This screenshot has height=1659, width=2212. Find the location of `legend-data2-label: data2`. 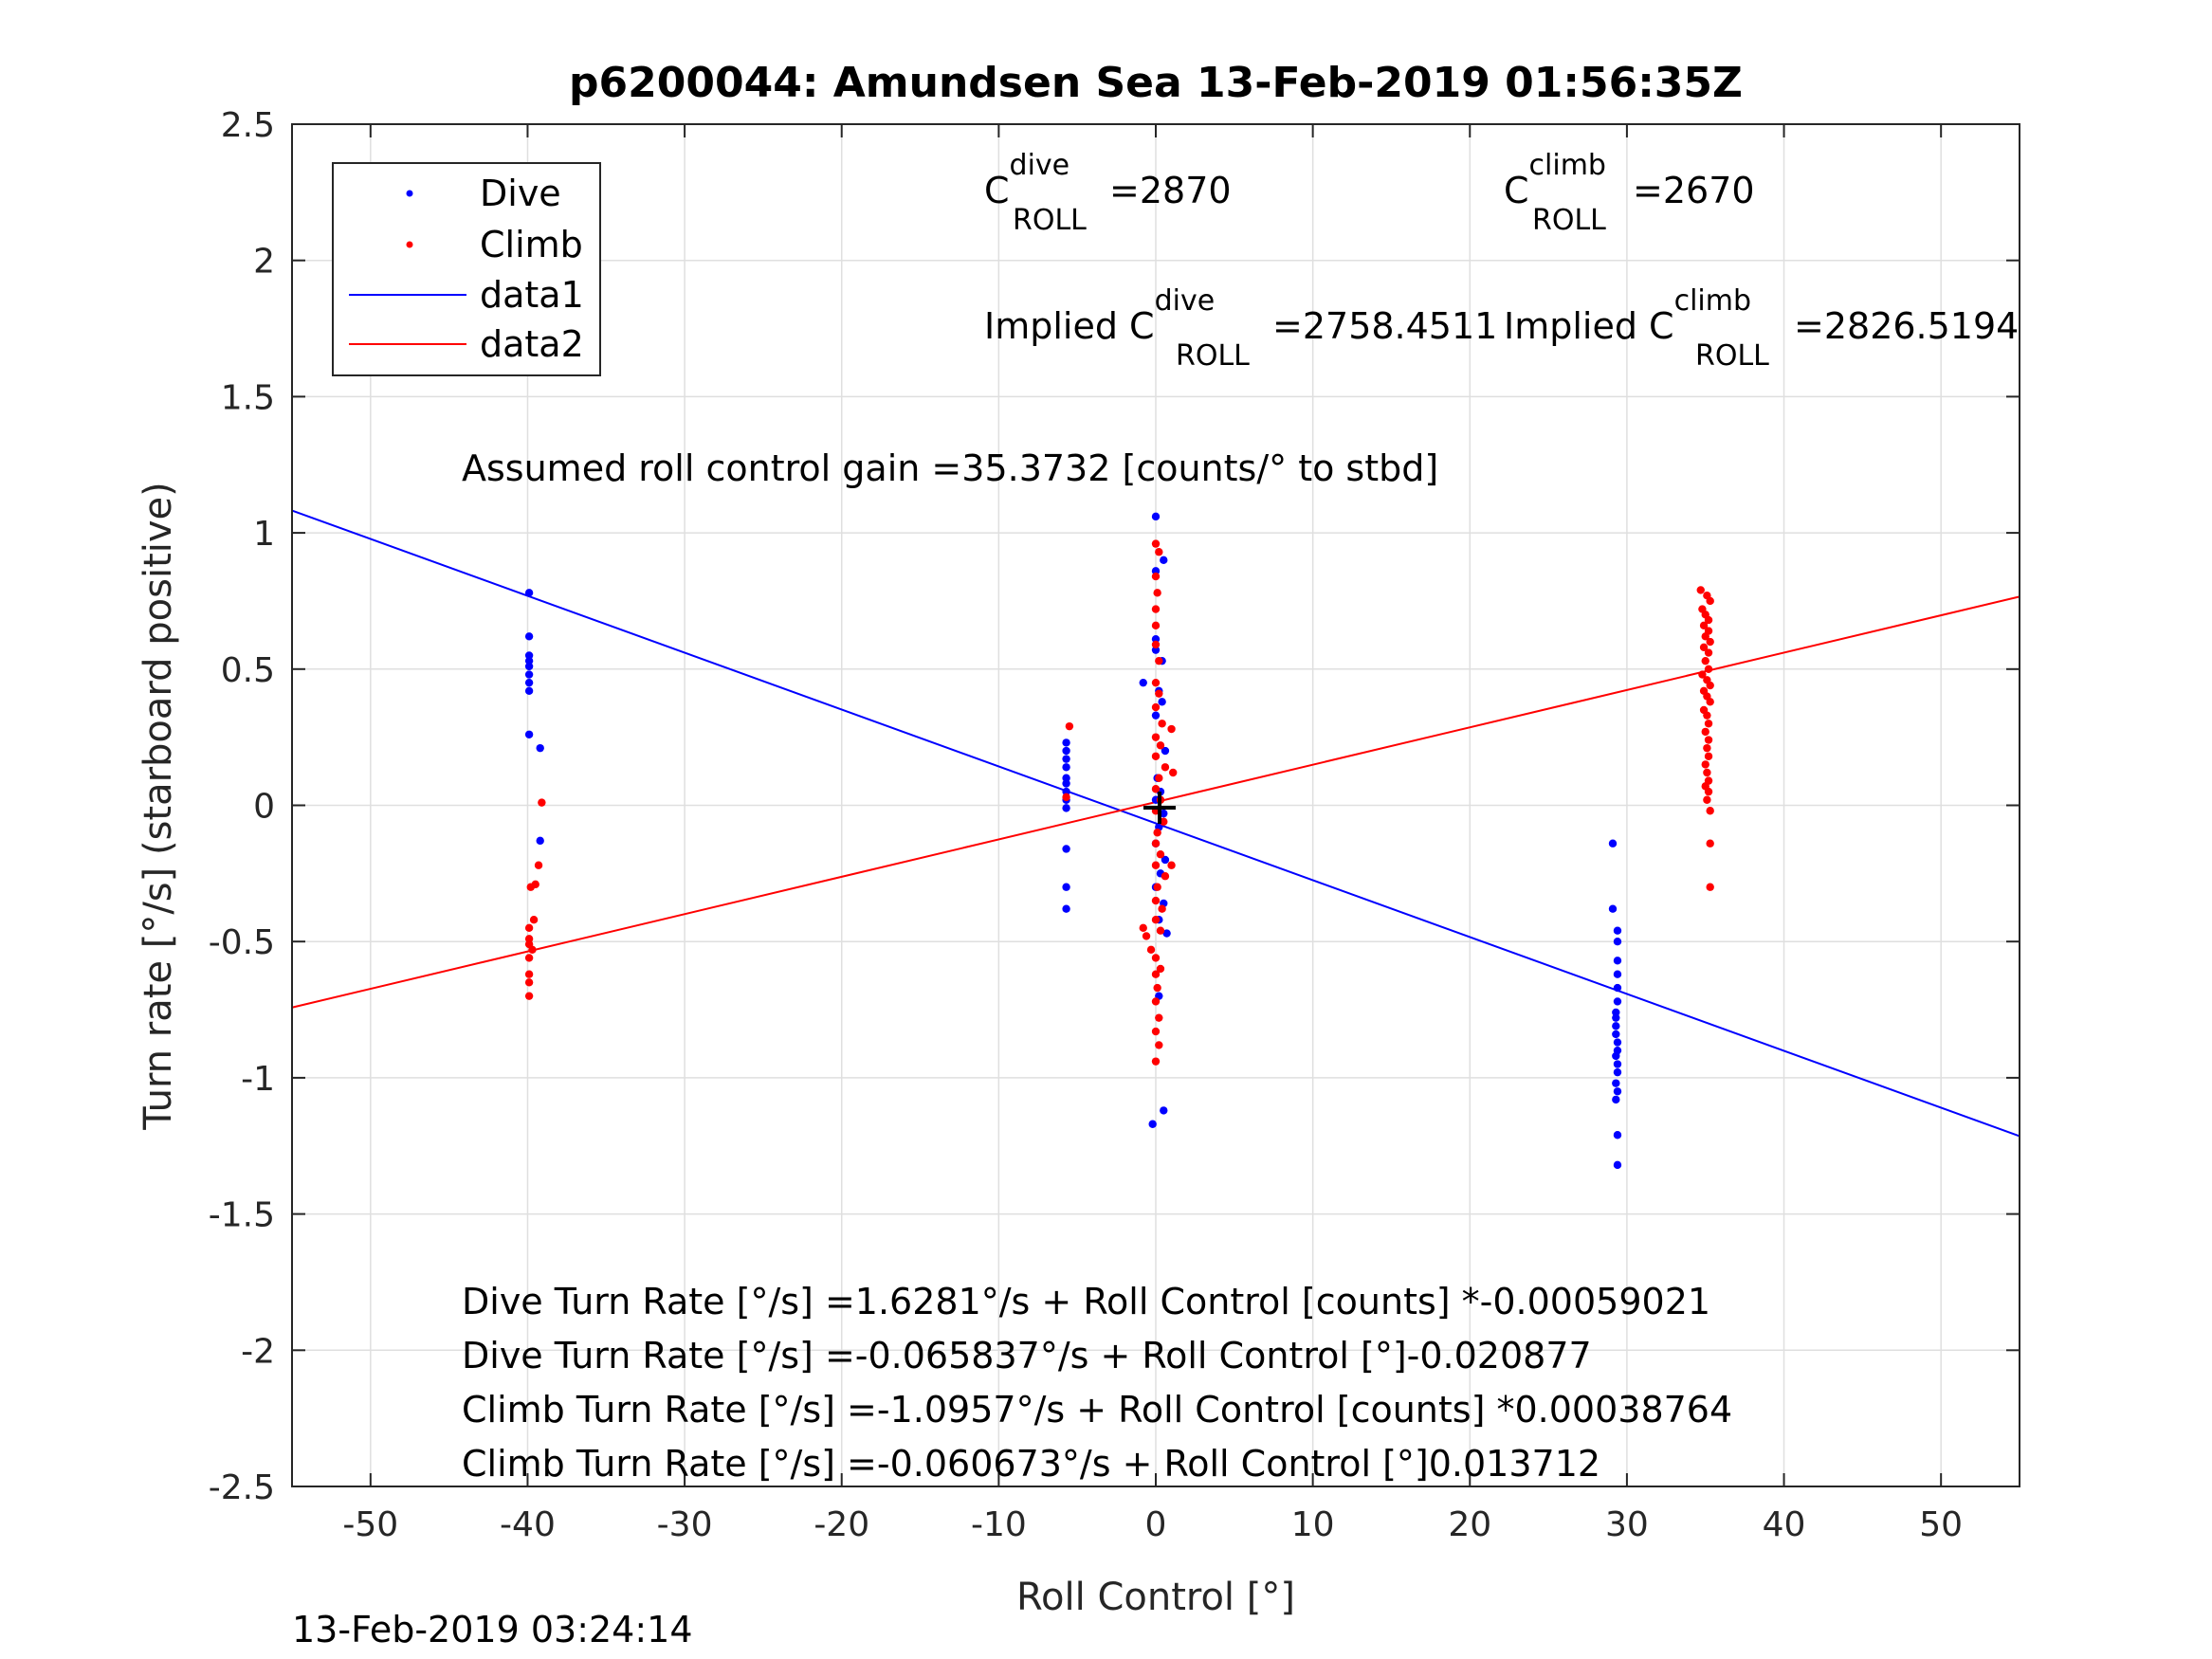

legend-data2-label: data2 is located at coordinates (532, 344).